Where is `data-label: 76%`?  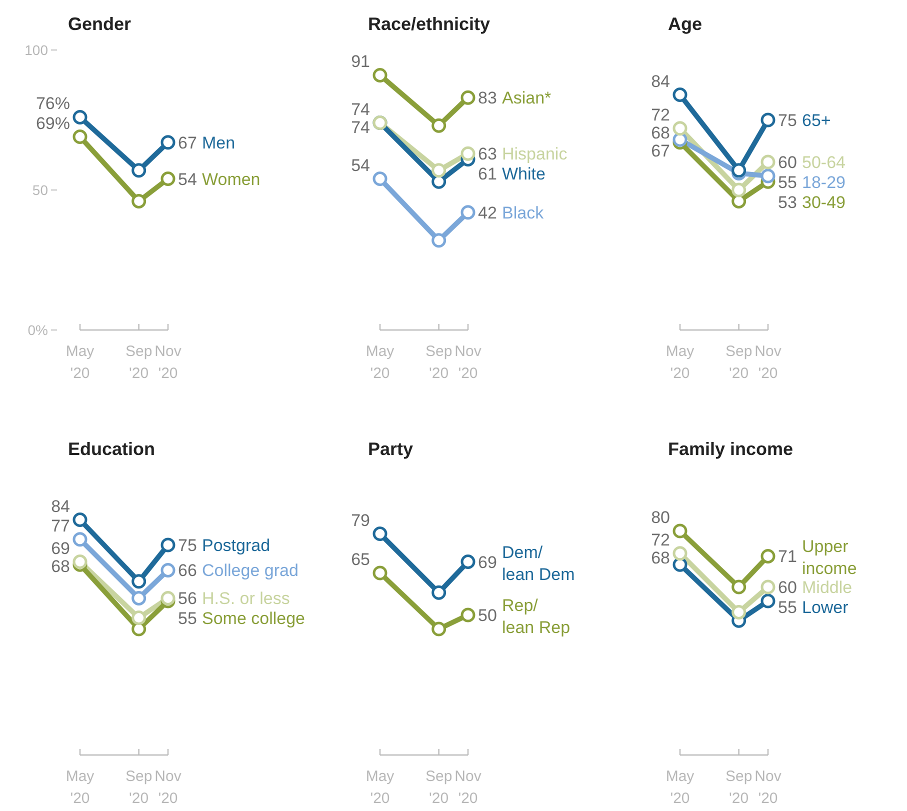 data-label: 76% is located at coordinates (53, 104).